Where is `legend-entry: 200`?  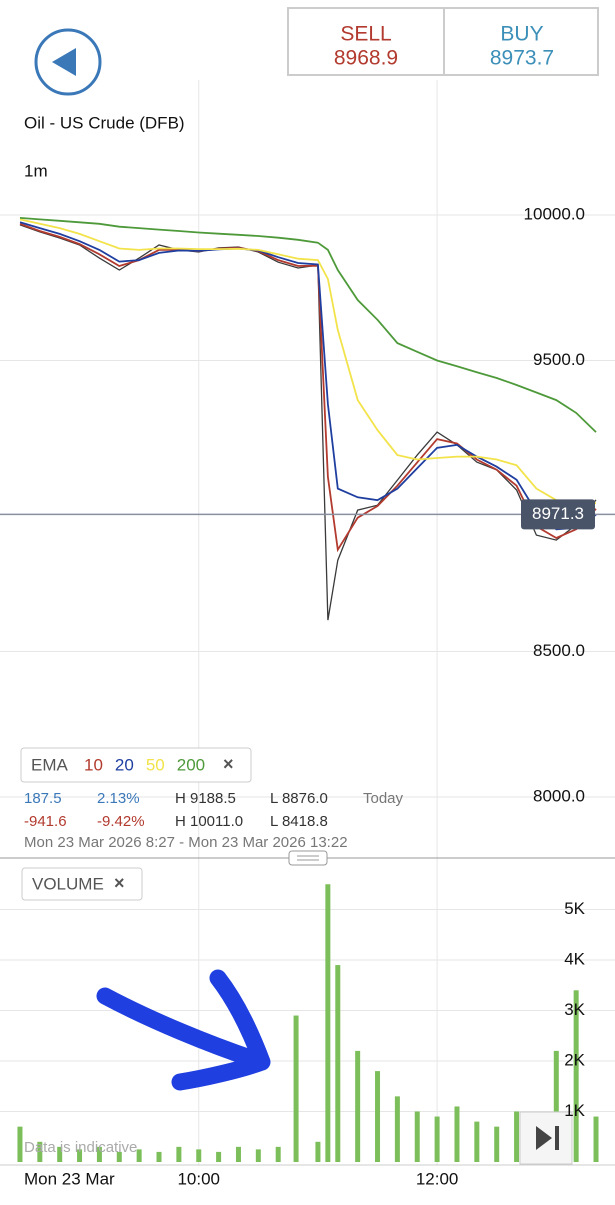
legend-entry: 200 is located at coordinates (191, 764).